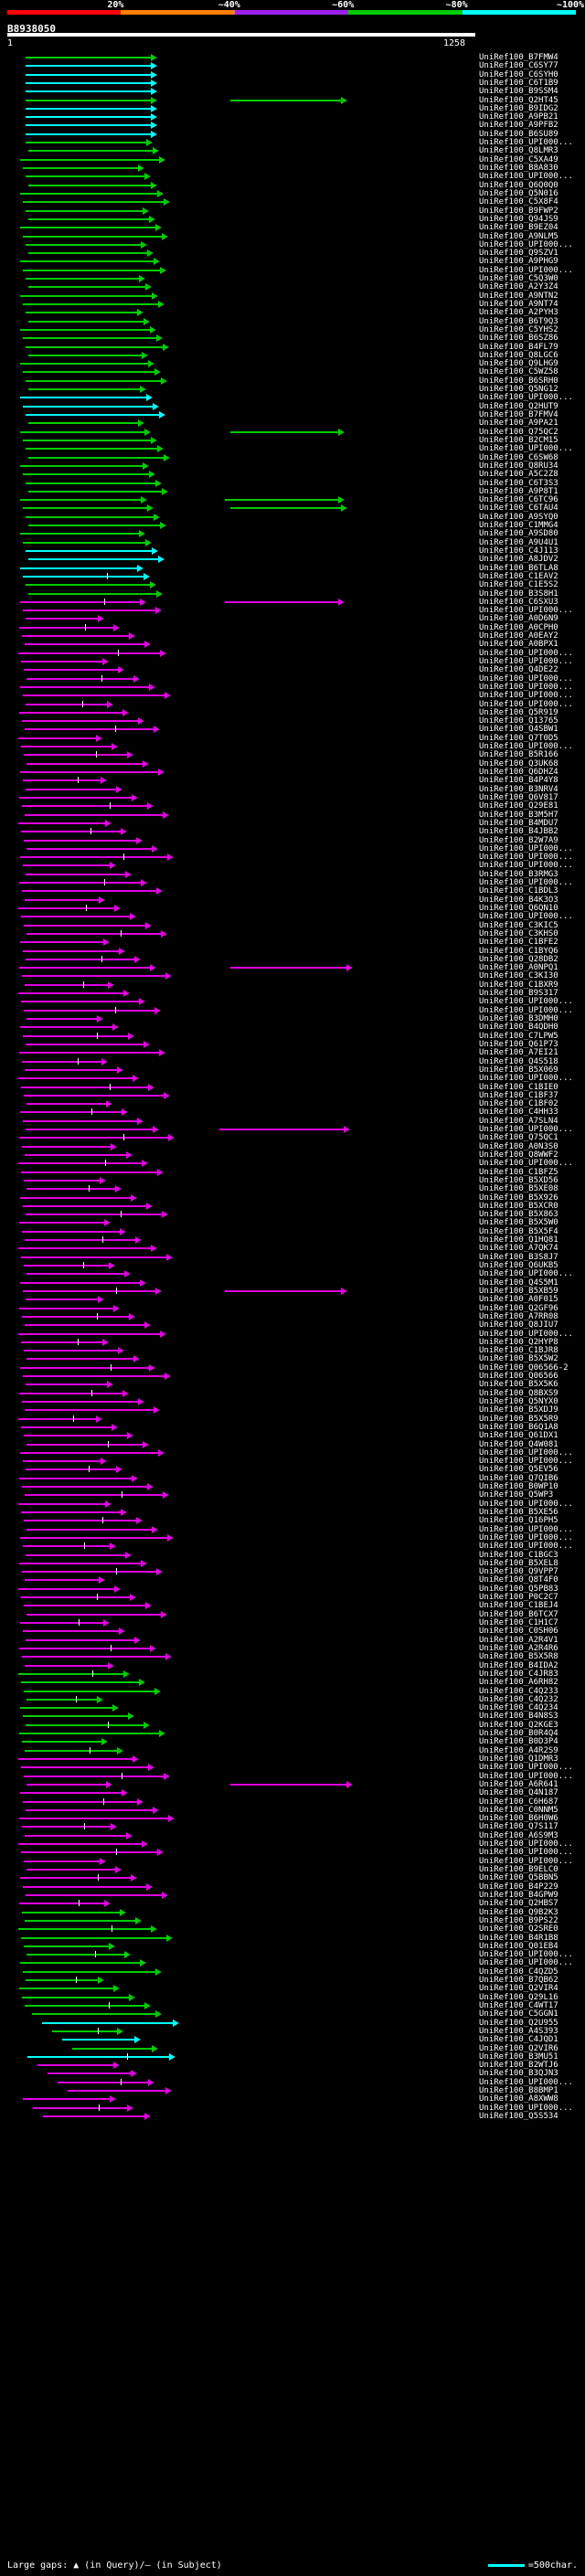 The width and height of the screenshot is (585, 2576). What do you see at coordinates (518, 2048) in the screenshot?
I see `hit-label-link: UniRef100_Q2VIR6` at bounding box center [518, 2048].